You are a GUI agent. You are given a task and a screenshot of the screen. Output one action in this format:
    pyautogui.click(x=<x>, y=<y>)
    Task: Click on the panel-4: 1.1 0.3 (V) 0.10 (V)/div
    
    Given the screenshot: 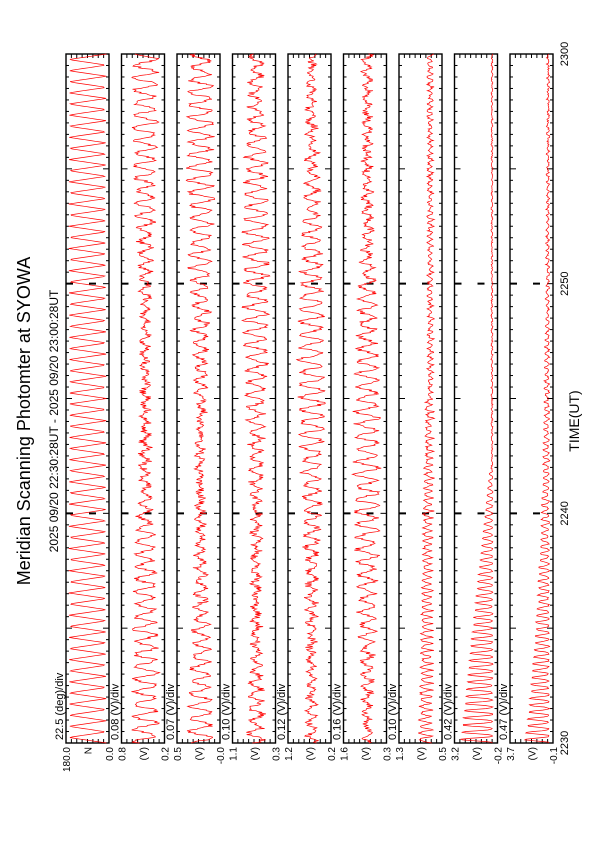 What is the action you would take?
    pyautogui.click(x=252, y=407)
    